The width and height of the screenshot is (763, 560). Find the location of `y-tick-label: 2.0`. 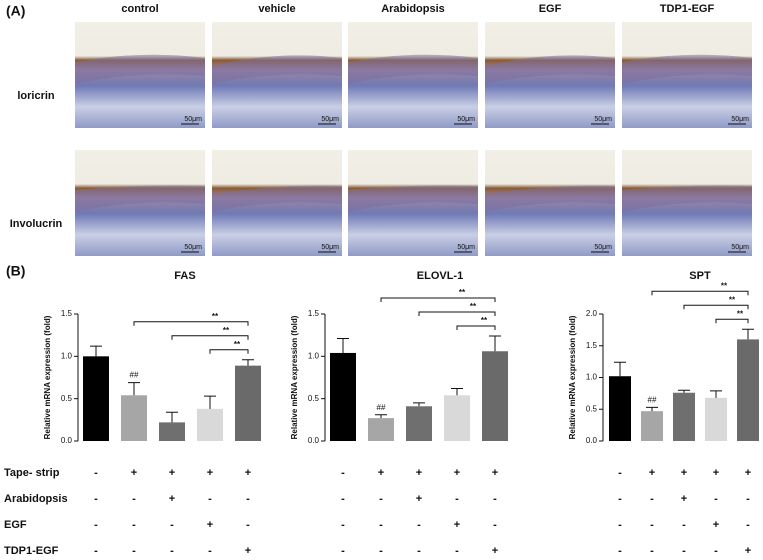

y-tick-label: 2.0 is located at coordinates (592, 313).